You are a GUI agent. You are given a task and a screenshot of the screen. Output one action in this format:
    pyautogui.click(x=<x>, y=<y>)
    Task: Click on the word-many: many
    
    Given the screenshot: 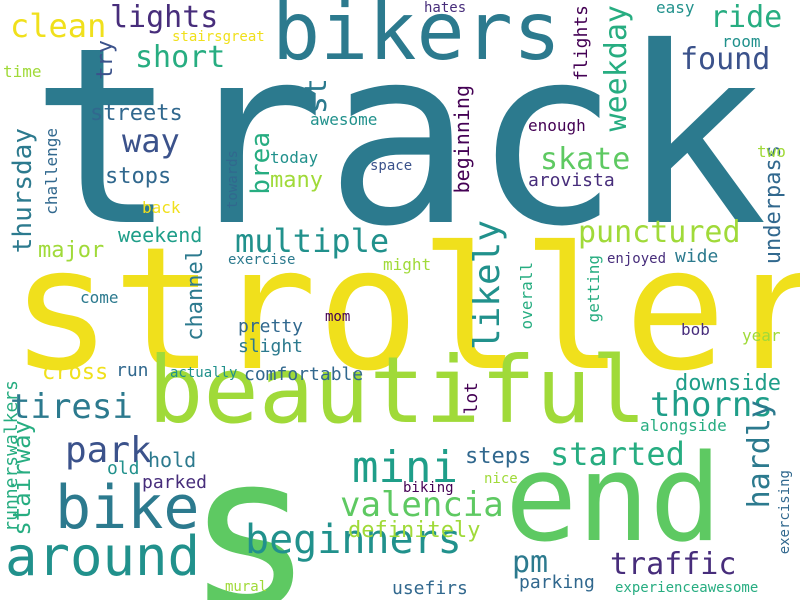 What is the action you would take?
    pyautogui.click(x=296, y=180)
    